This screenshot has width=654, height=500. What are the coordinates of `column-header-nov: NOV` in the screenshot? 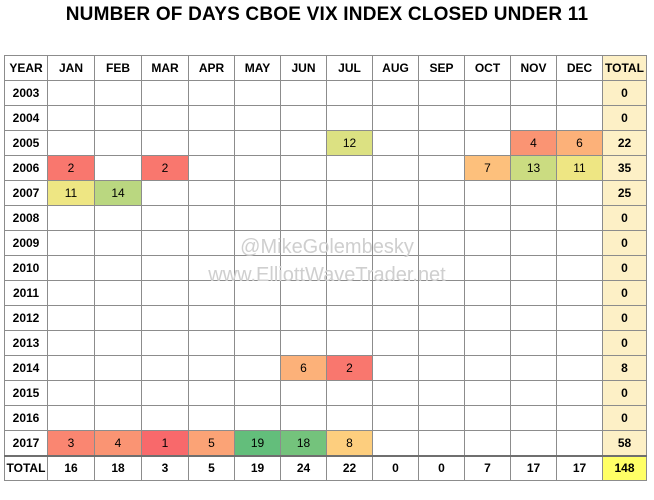 It's located at (533, 68).